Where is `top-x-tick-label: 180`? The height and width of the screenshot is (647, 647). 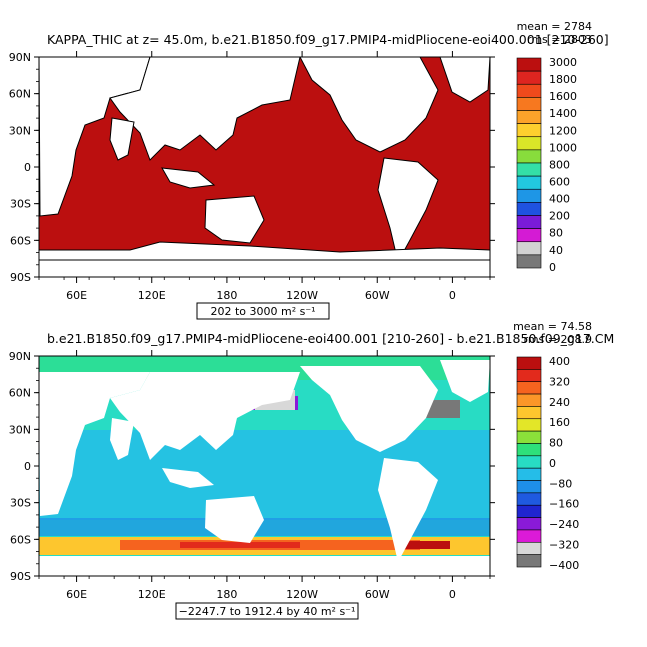
top-x-tick-label: 180 is located at coordinates (226, 295).